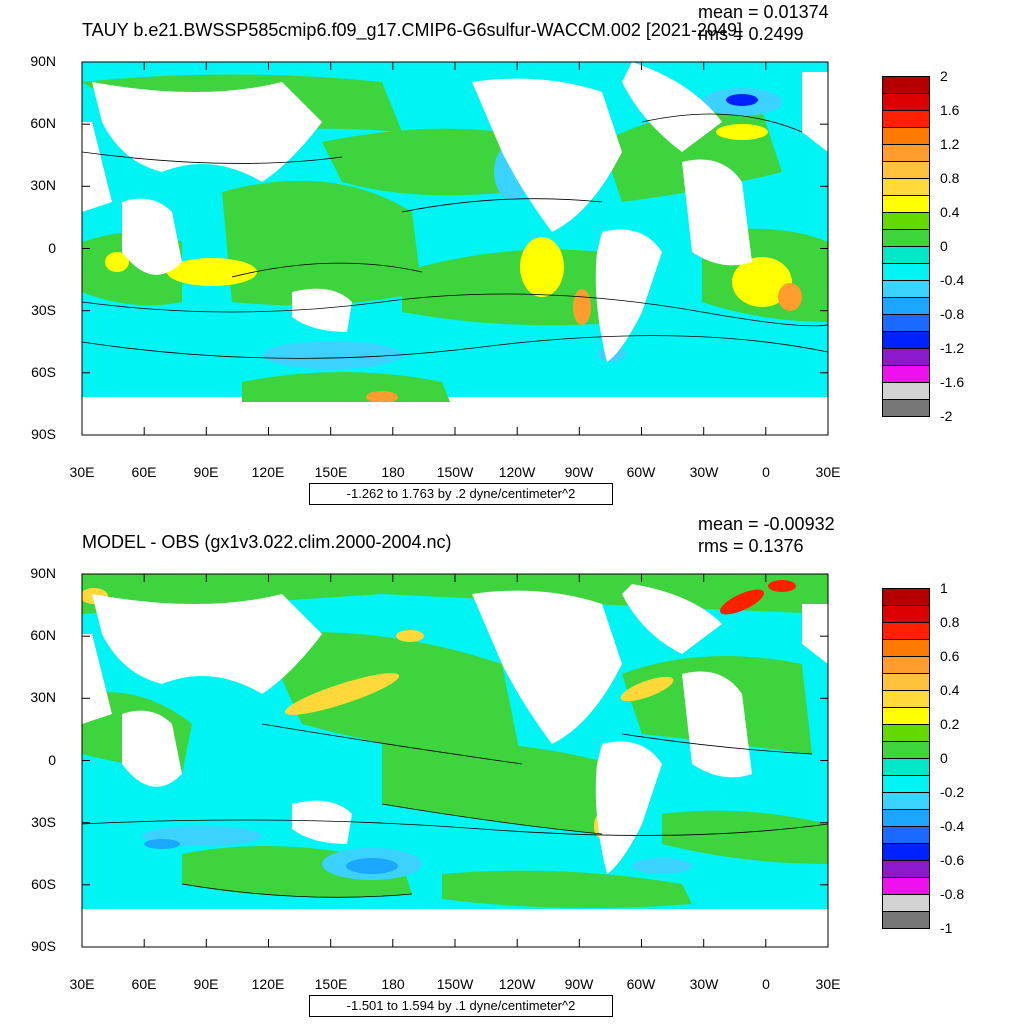  I want to click on colorbar-label: 0.2, so click(950, 724).